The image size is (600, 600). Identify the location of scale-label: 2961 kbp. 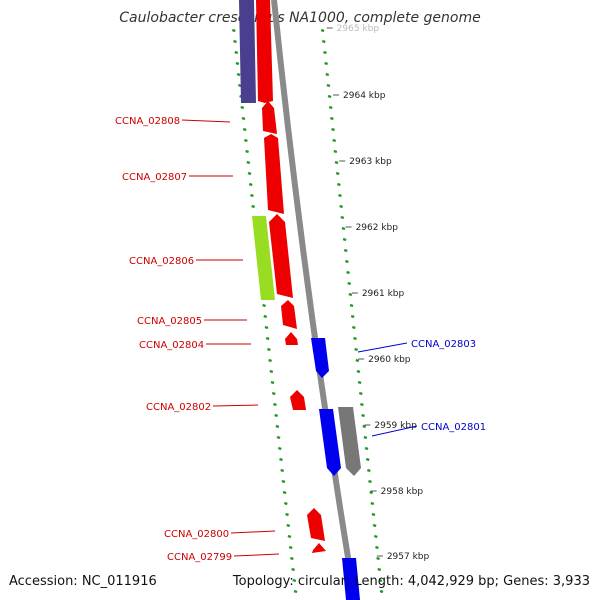
(383, 294).